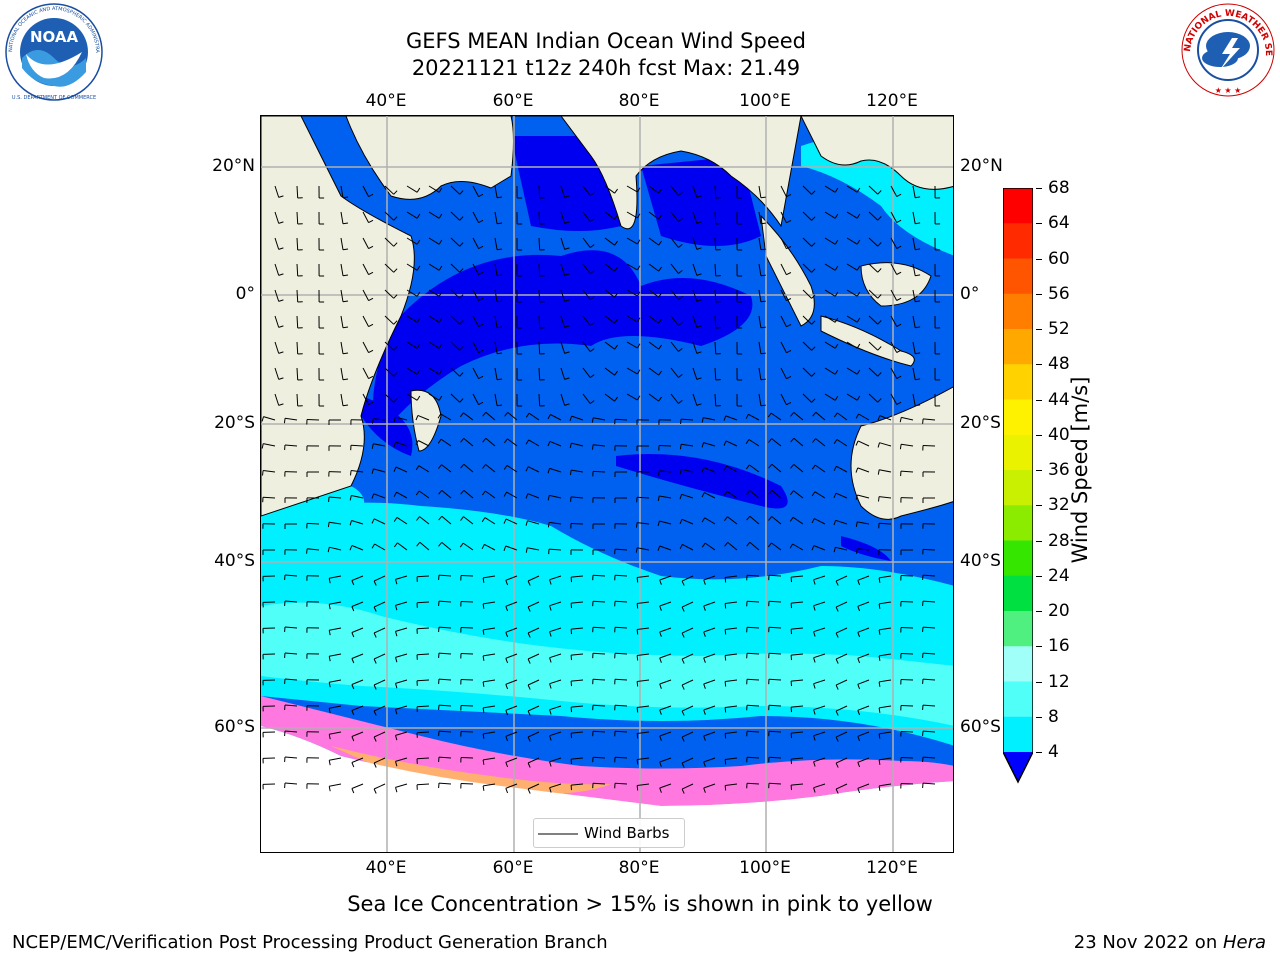 This screenshot has width=1280, height=960. Describe the element at coordinates (513, 101) in the screenshot. I see `lon-tick-top-60e: 60°E` at that location.